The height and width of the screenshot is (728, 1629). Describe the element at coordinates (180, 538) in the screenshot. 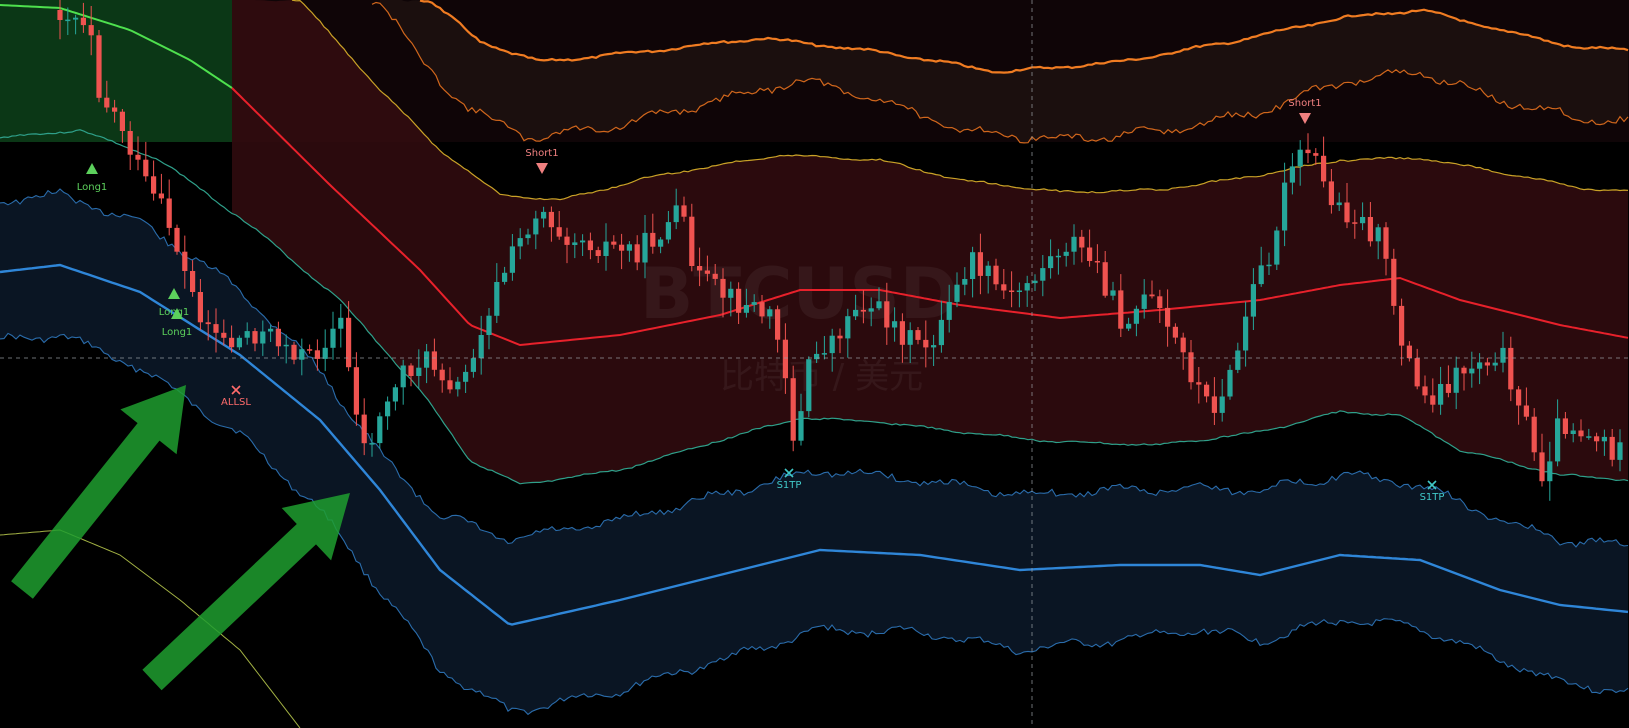

I see `annotation-arrows` at that location.